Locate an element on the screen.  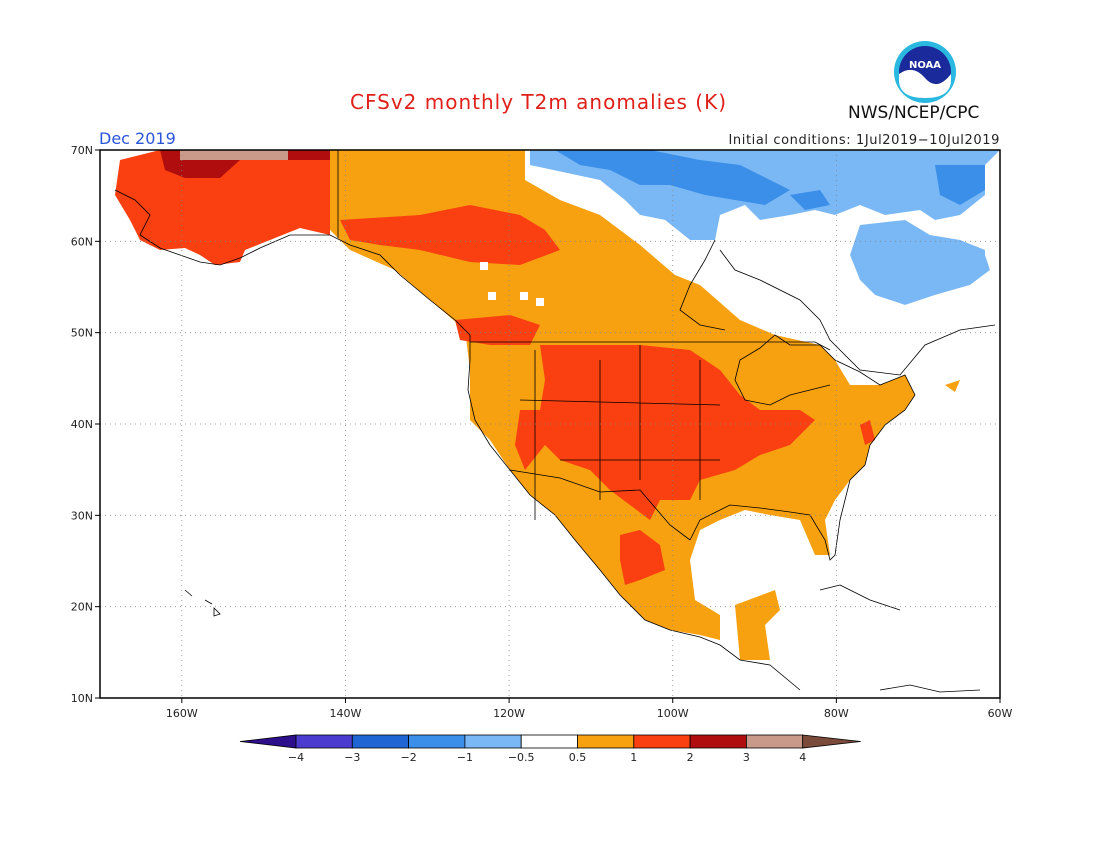
colorbar: −4 −3 −2 −1 −0.5 0.5 1 2 3 4 is located at coordinates (550, 749).